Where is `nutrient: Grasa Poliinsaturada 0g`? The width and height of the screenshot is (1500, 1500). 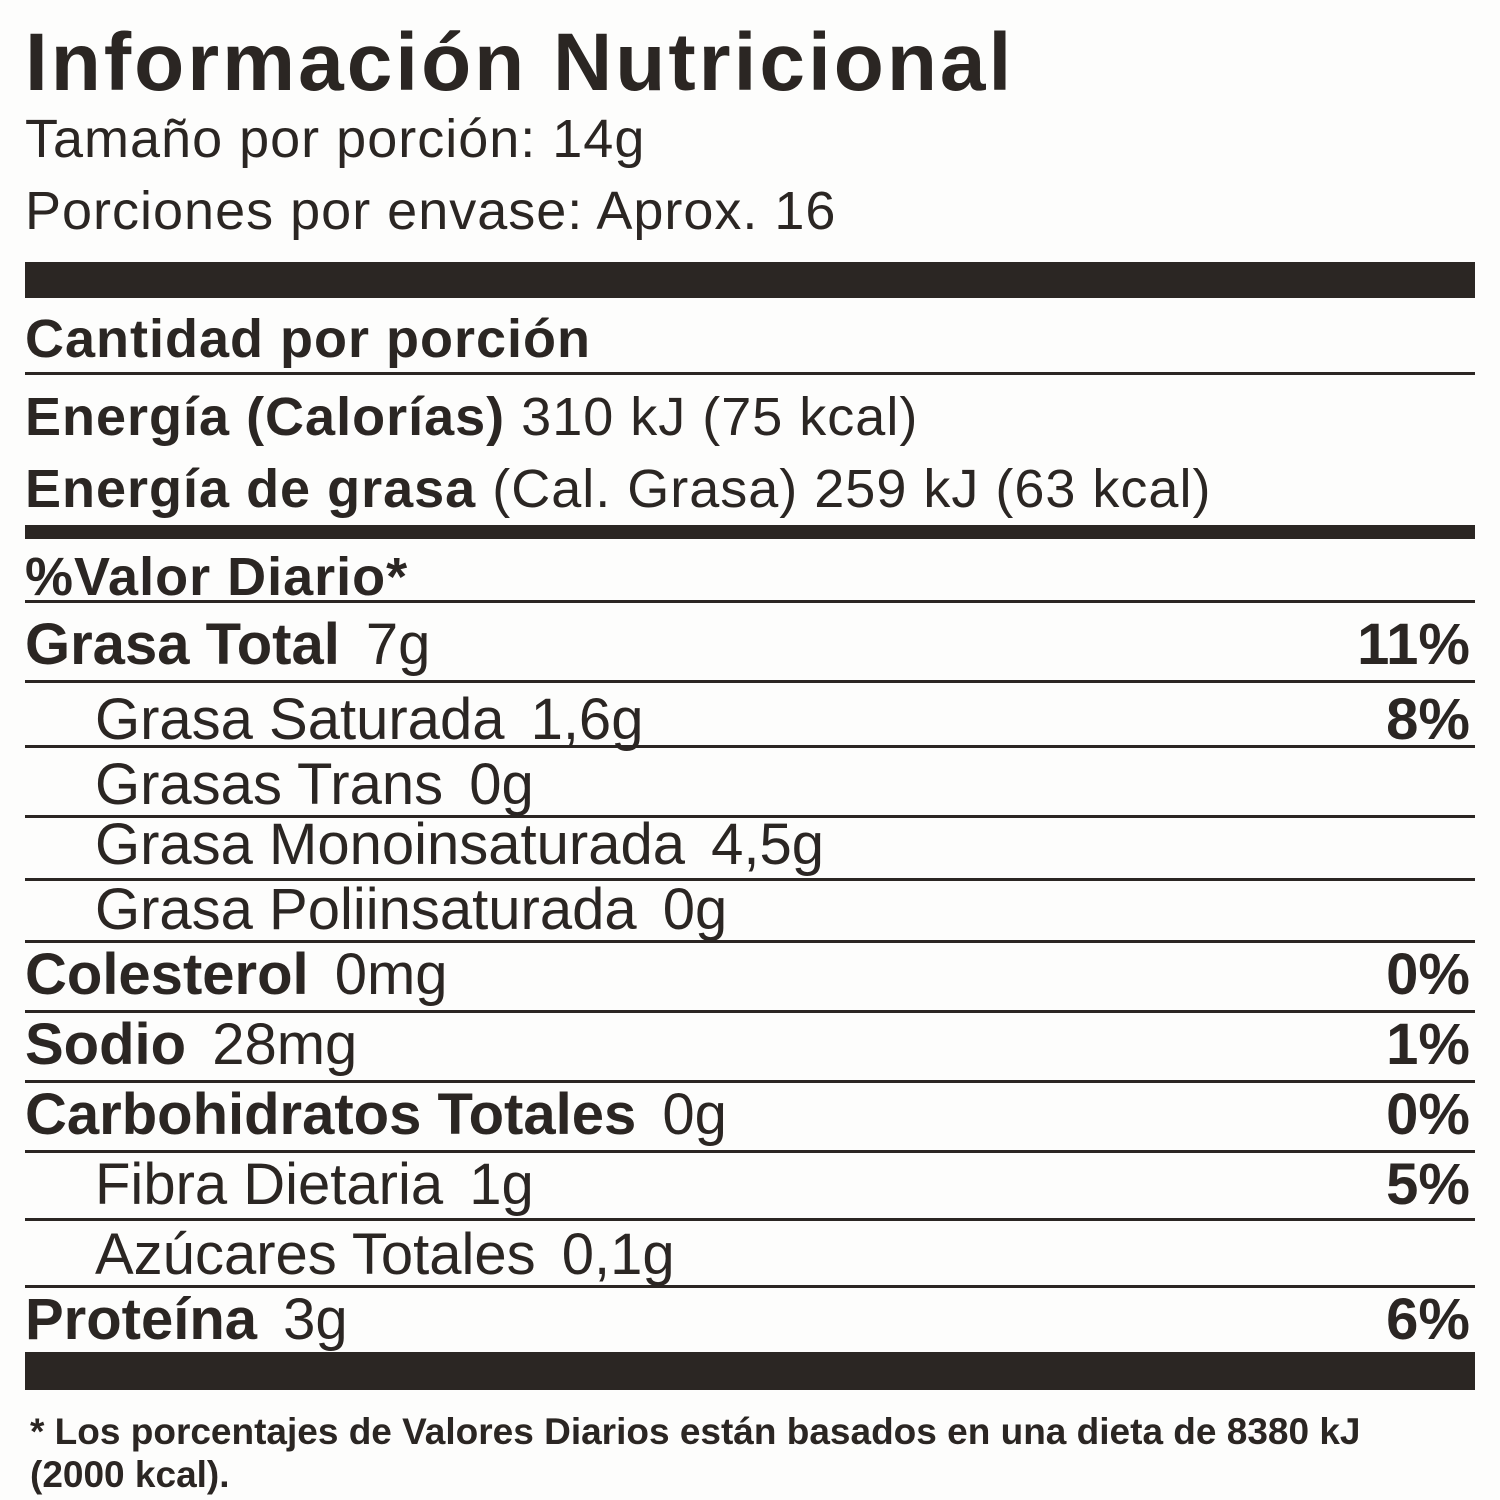
nutrient: Grasa Poliinsaturada 0g is located at coordinates (411, 910).